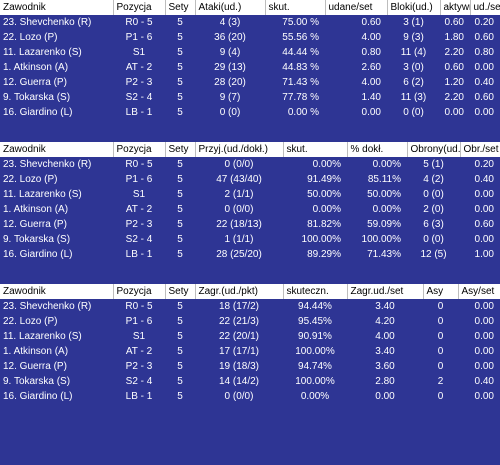 This screenshot has width=500, height=465. What do you see at coordinates (239, 149) in the screenshot?
I see `column-header-przyj-ud-dok: Przyj.(ud./dokł.)` at bounding box center [239, 149].